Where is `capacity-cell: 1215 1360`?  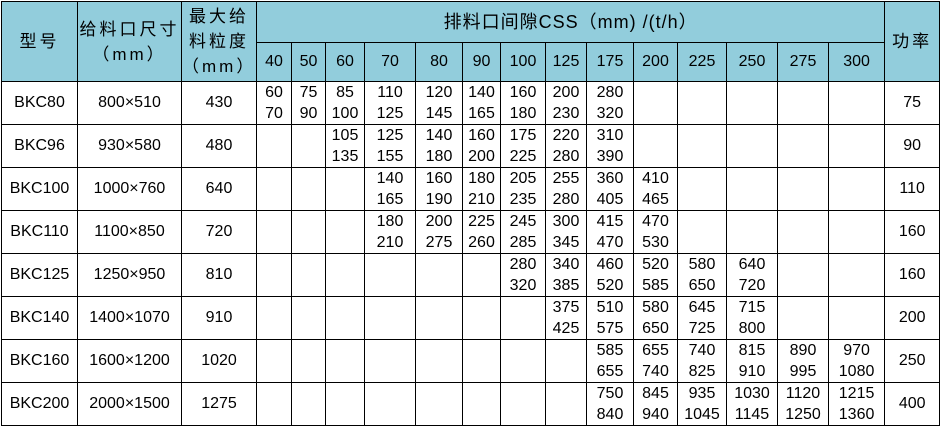
capacity-cell: 1215 1360 is located at coordinates (856, 404).